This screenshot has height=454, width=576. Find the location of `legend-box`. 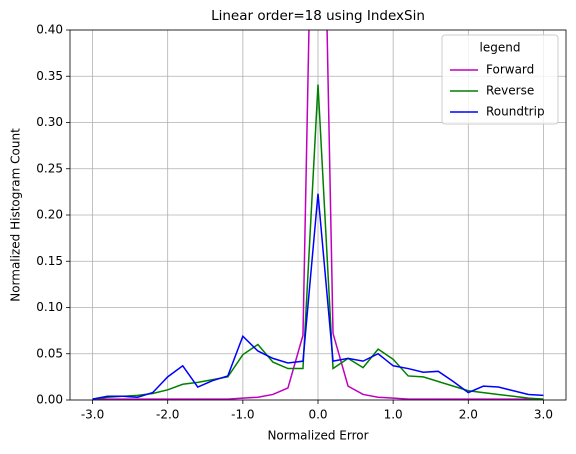

legend-box is located at coordinates (500, 79).